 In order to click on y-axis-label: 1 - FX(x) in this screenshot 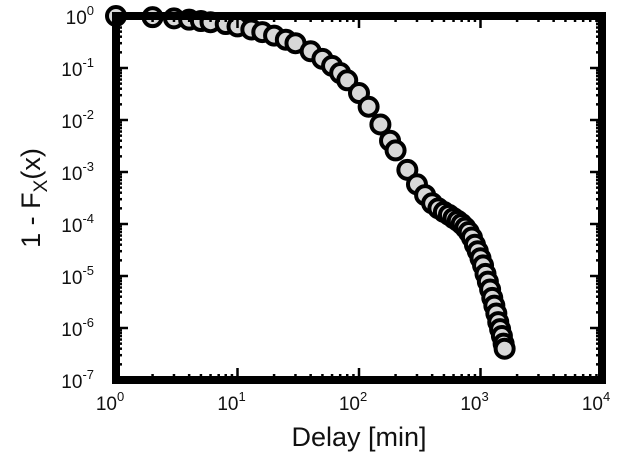, I will do `click(34, 198)`.